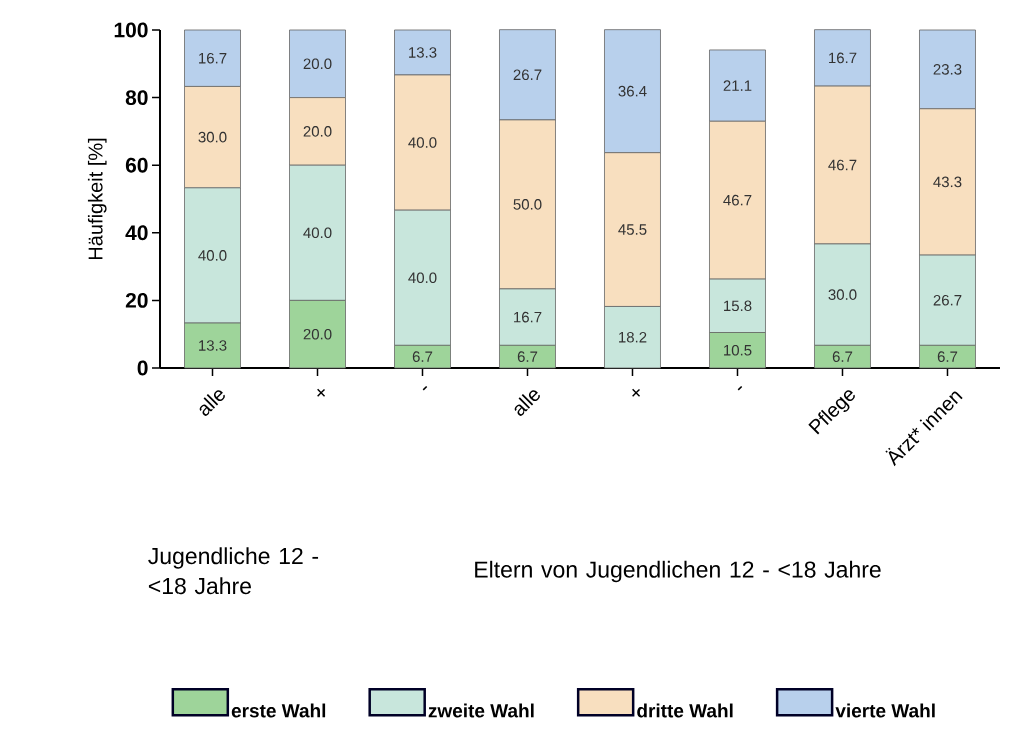  I want to click on y-tick-label: 60, so click(136, 165).